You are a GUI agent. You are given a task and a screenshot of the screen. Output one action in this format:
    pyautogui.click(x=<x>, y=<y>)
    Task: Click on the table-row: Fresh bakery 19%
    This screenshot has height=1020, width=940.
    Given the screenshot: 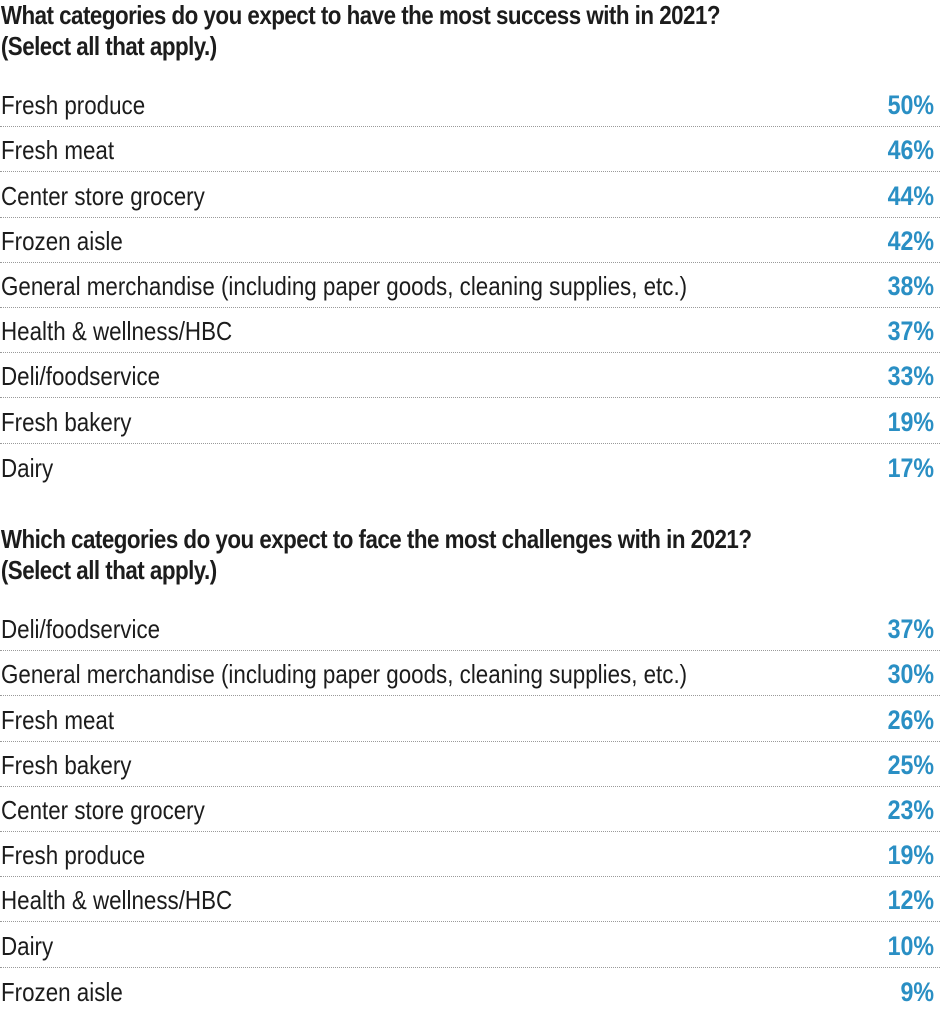 What is the action you would take?
    pyautogui.click(x=470, y=421)
    